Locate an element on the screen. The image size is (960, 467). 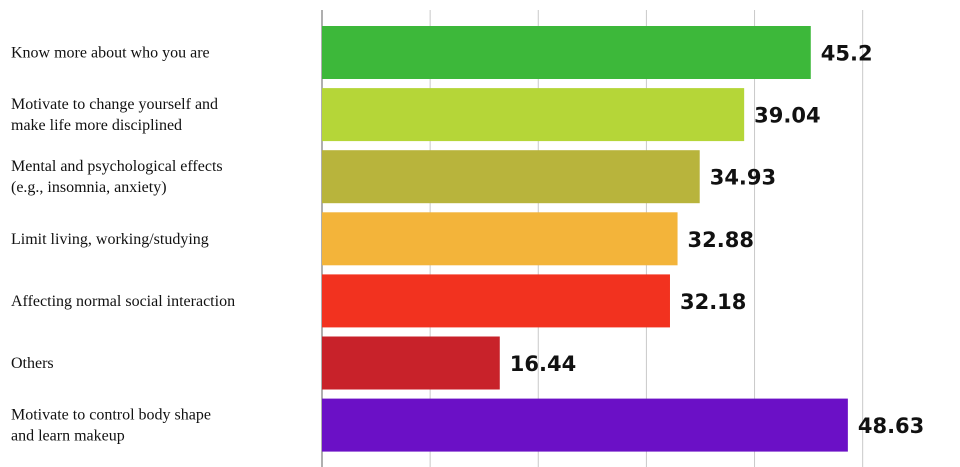
value-label-6: 16.44 is located at coordinates (543, 364).